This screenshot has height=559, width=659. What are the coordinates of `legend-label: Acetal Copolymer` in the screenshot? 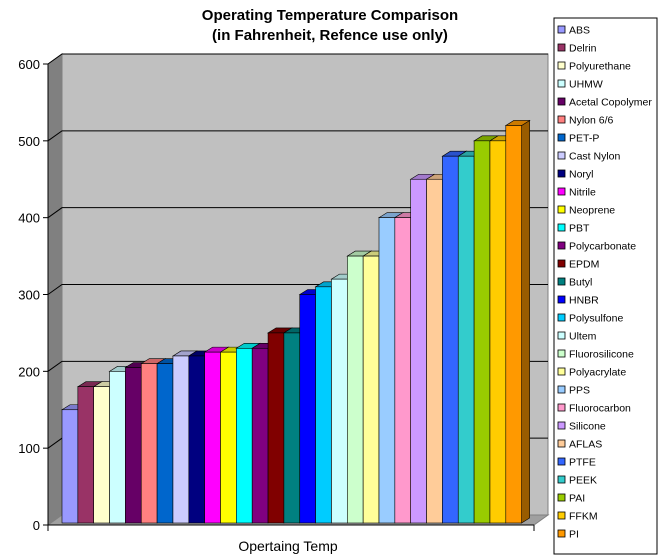 It's located at (610, 103).